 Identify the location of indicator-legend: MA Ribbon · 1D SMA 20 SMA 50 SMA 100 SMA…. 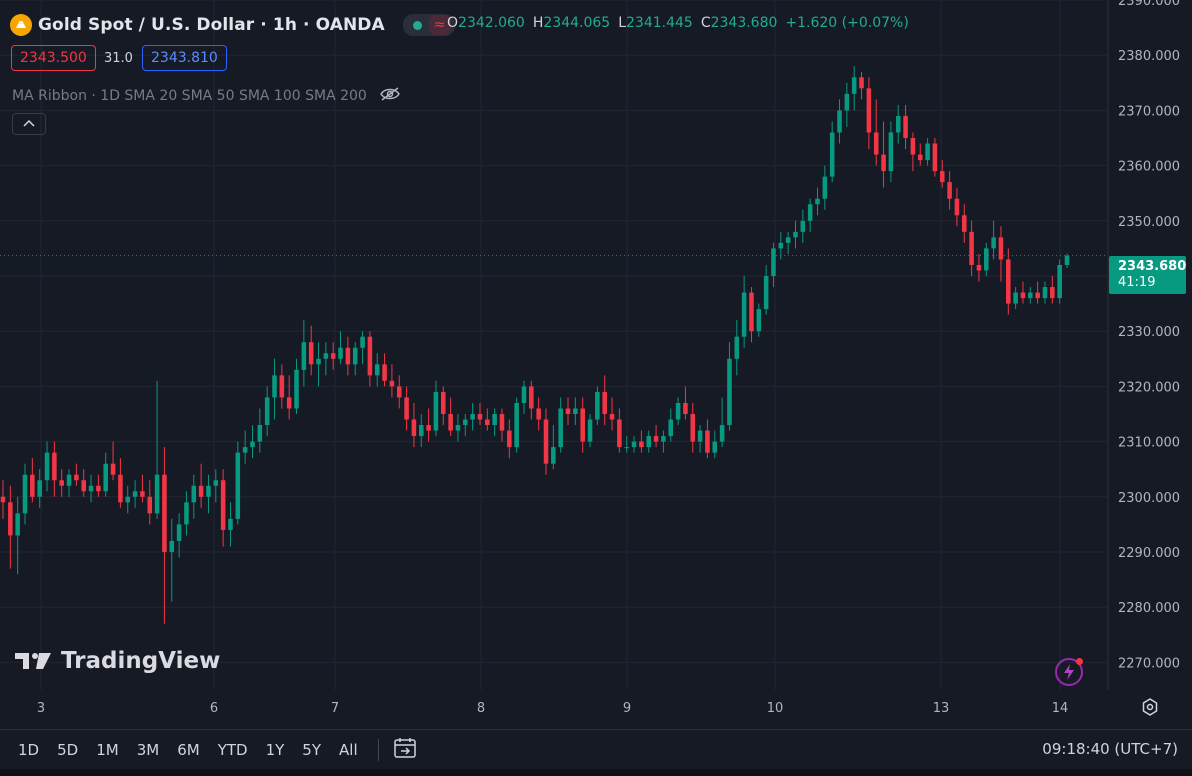
(206, 96).